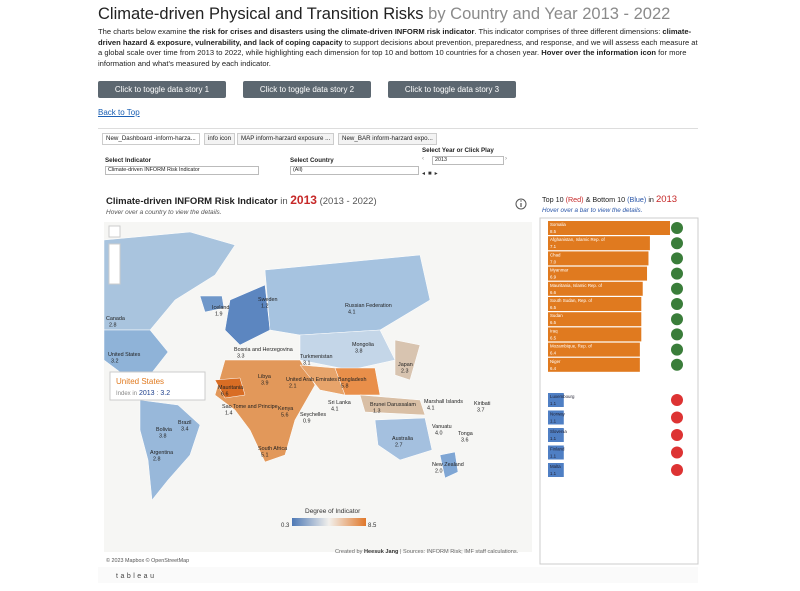 This screenshot has height=591, width=800. What do you see at coordinates (185, 430) in the screenshot?
I see `country-value: 3.4` at bounding box center [185, 430].